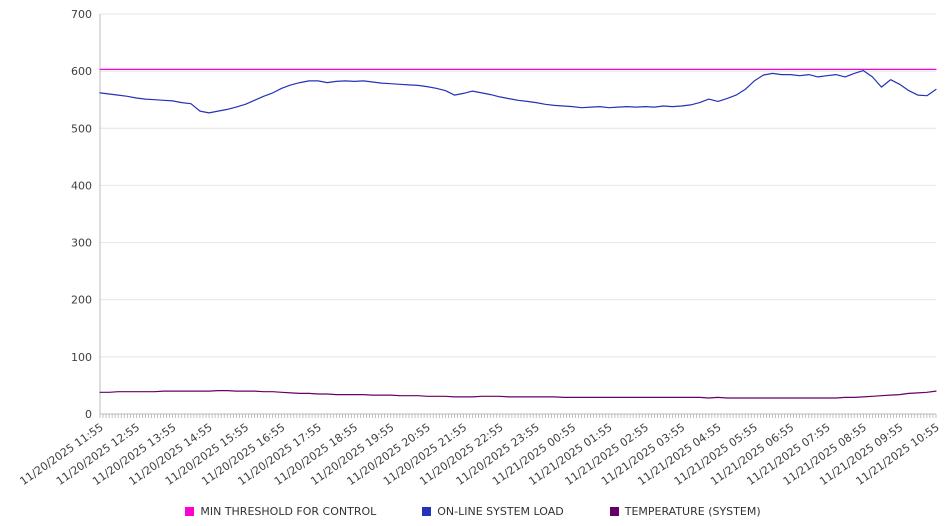 The height and width of the screenshot is (526, 946). I want to click on y-axis-tick-label: 600, so click(81, 71).